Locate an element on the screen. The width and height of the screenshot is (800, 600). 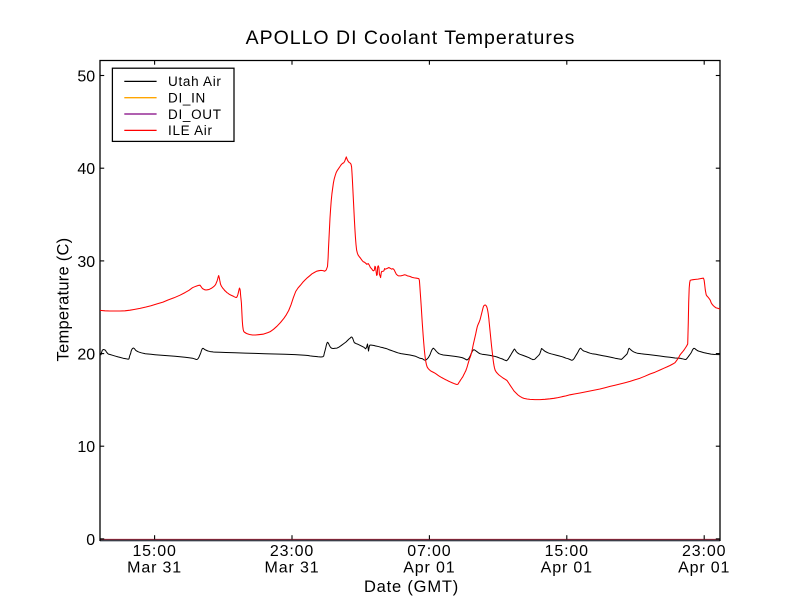
svg-text: 40 is located at coordinates (86, 169).